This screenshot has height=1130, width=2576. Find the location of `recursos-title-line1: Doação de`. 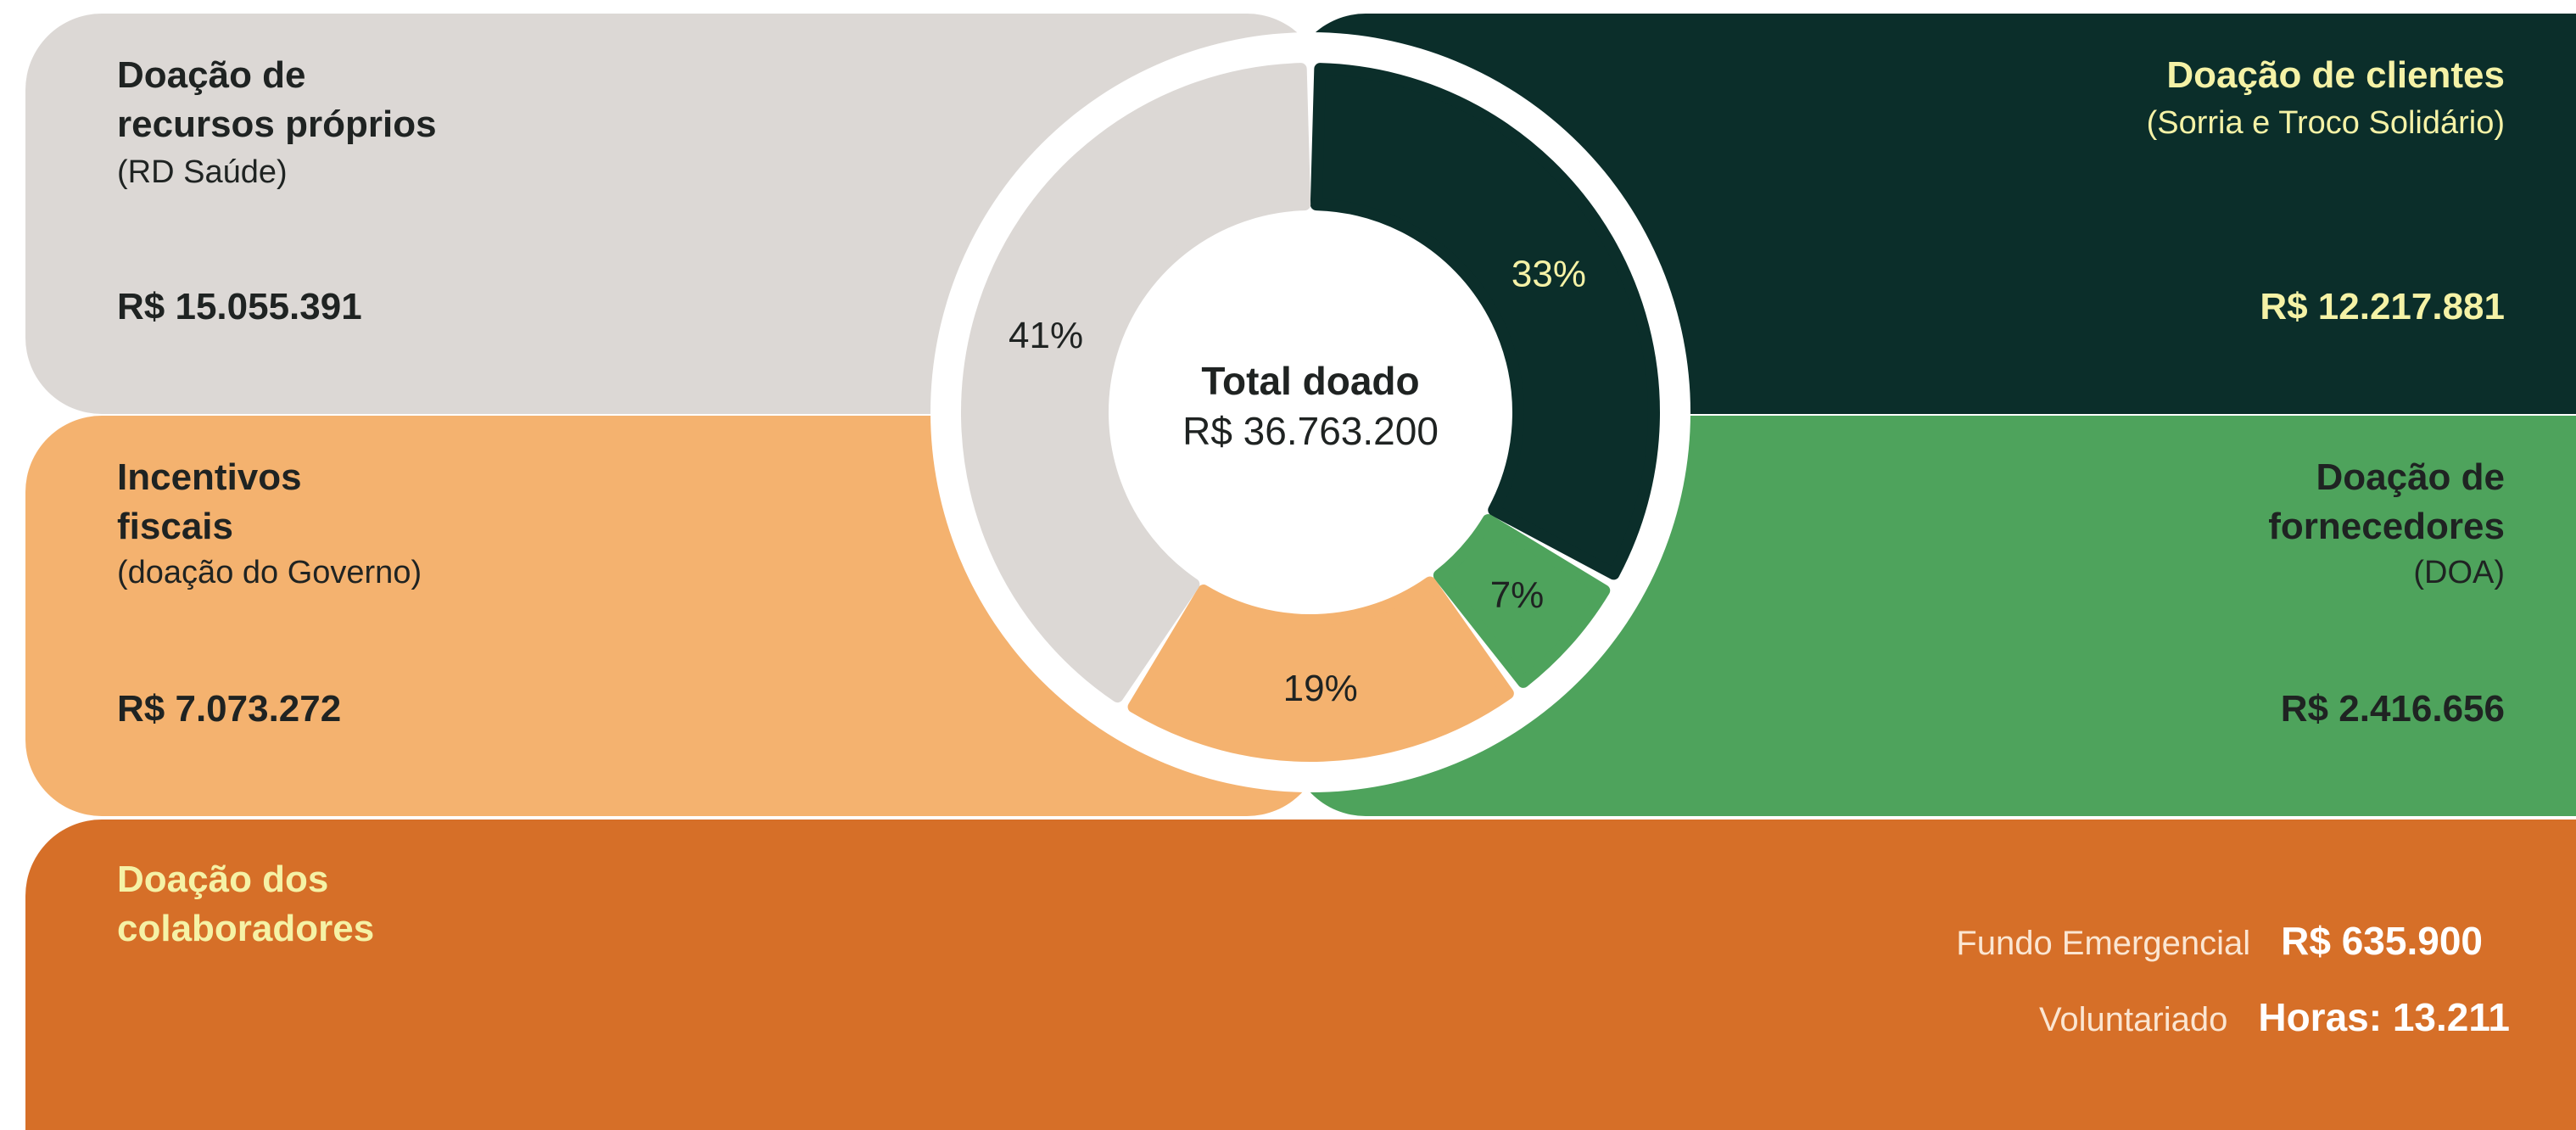

recursos-title-line1: Doação de is located at coordinates (211, 75).